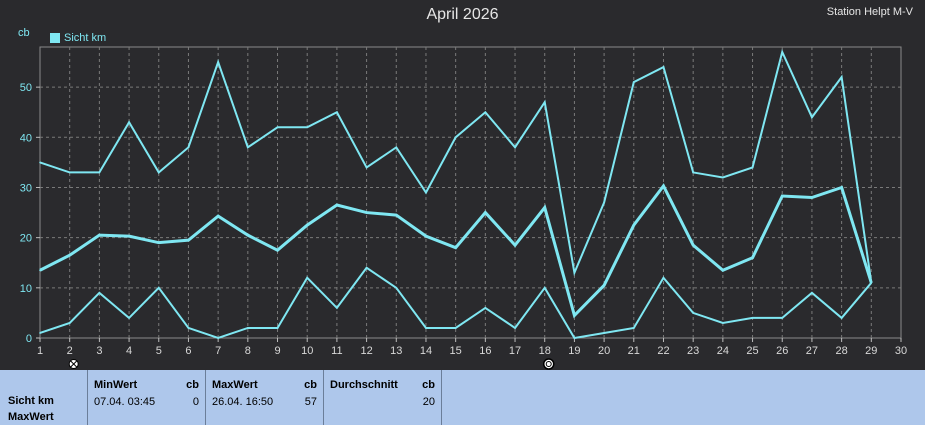  What do you see at coordinates (310, 385) in the screenshot?
I see `max-unit: cb` at bounding box center [310, 385].